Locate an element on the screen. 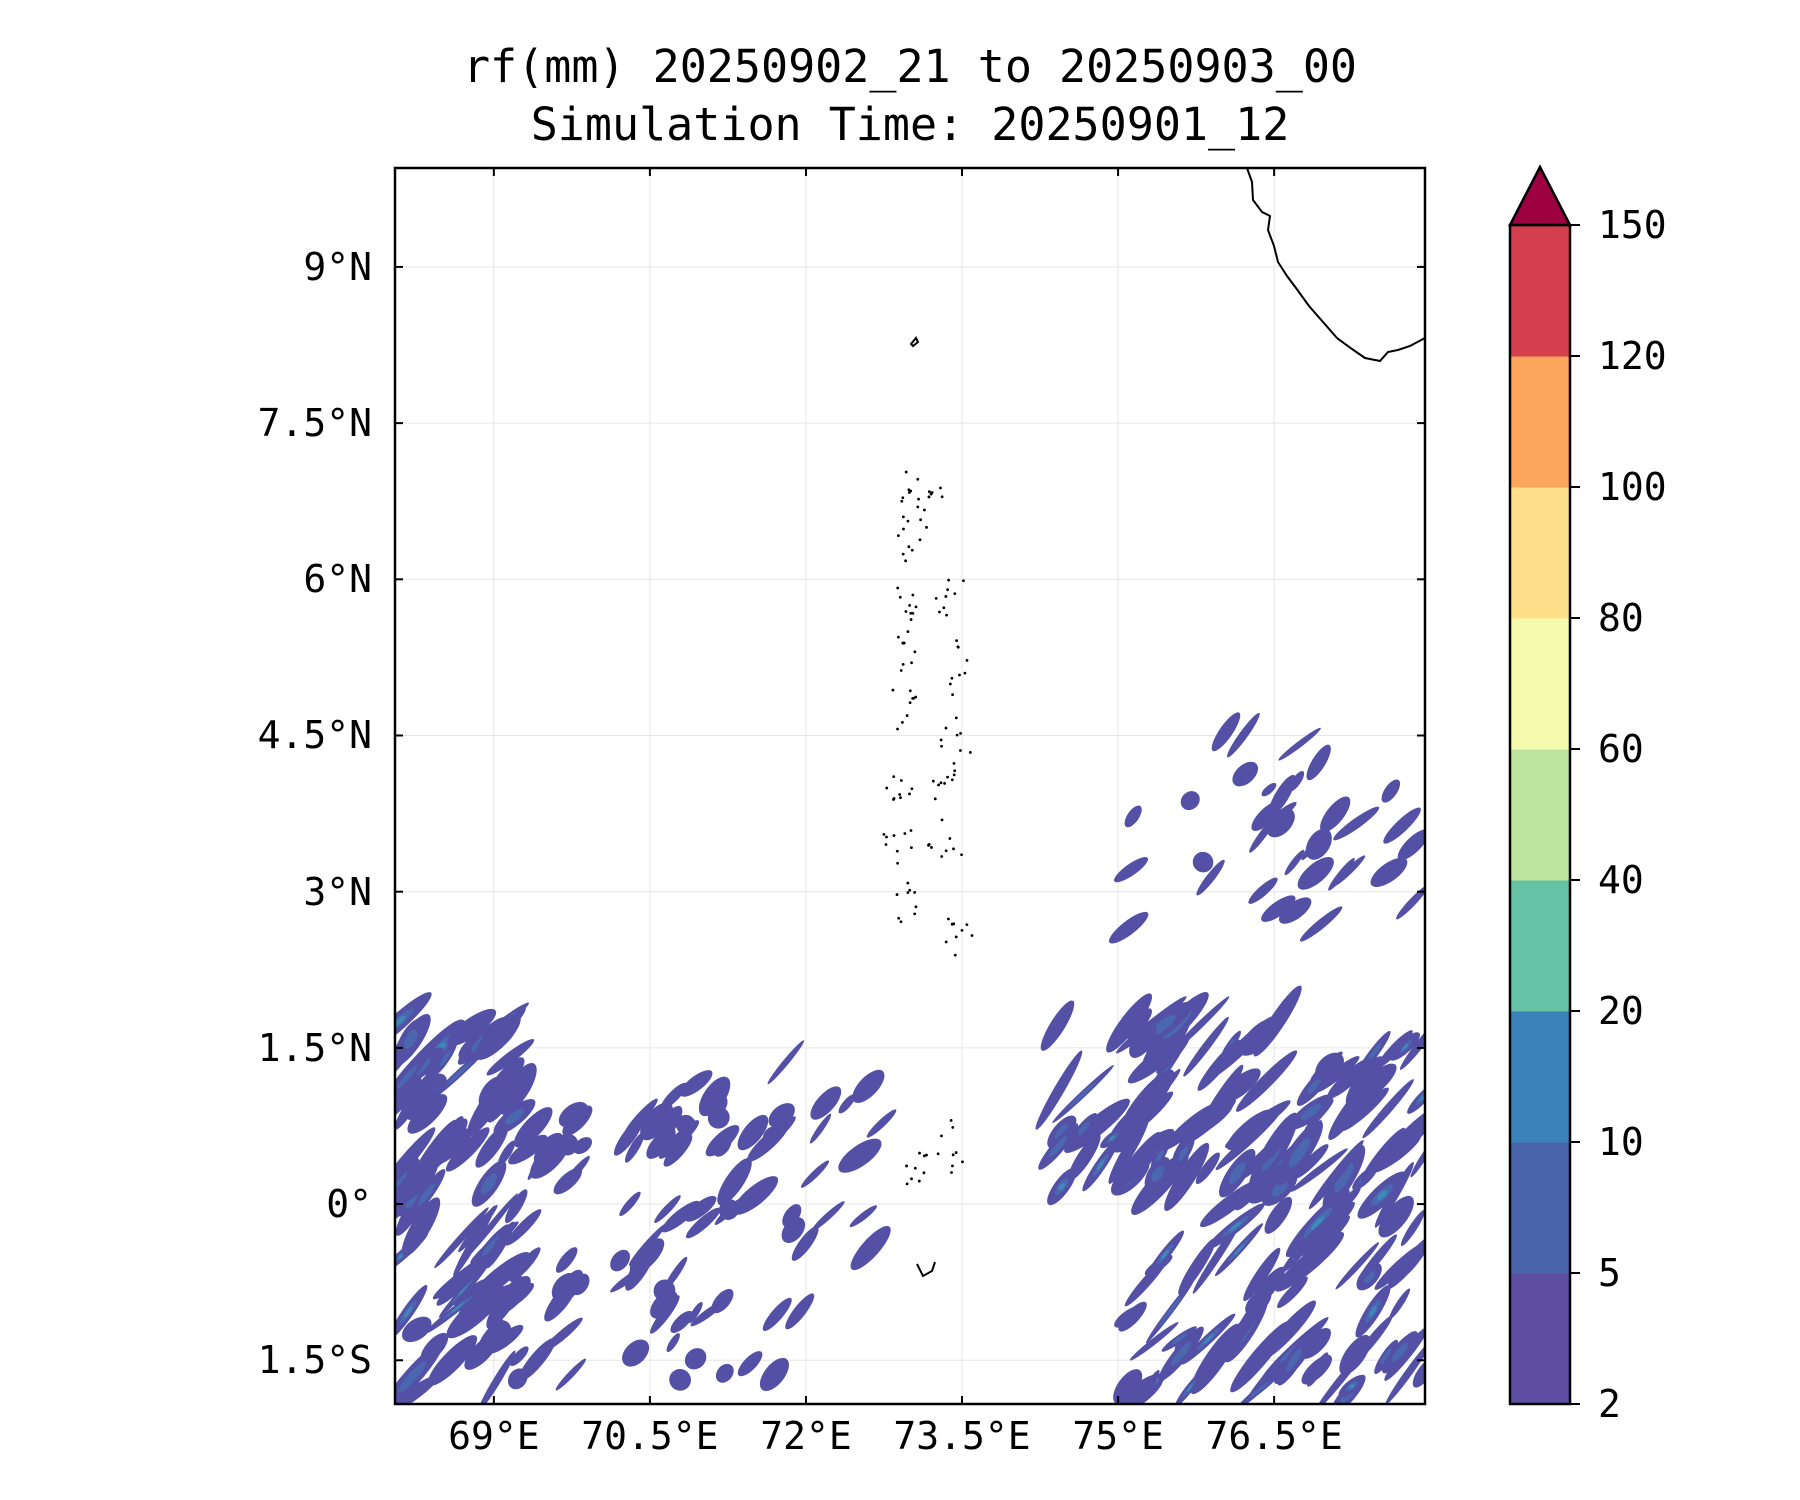 Image resolution: width=1800 pixels, height=1500 pixels. colorbar-label: 120 is located at coordinates (1632, 356).